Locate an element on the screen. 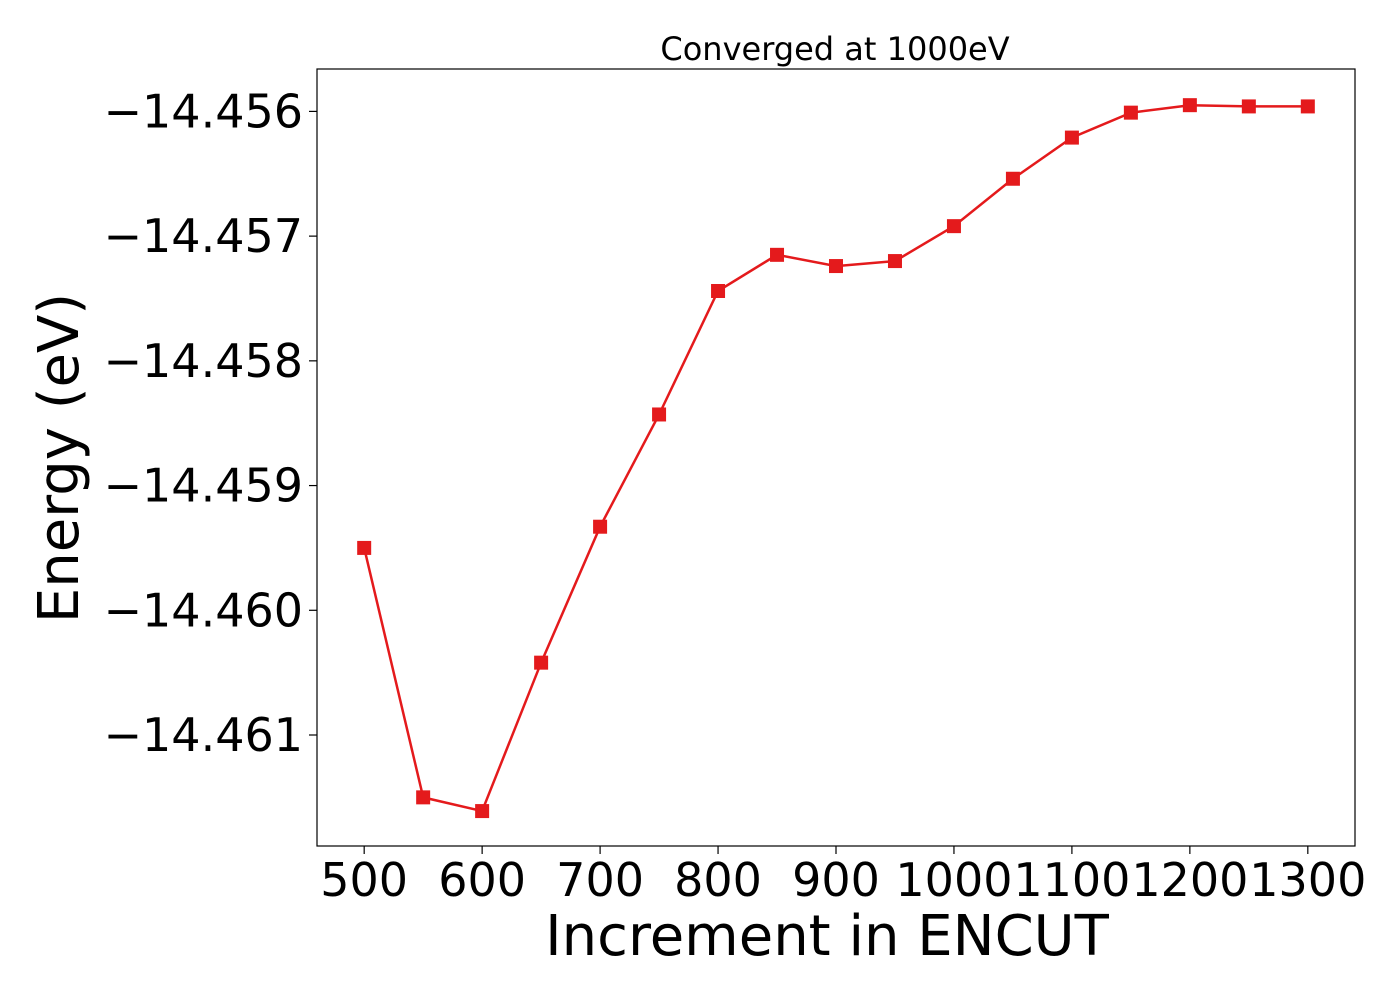  x-tick-label: 1100 is located at coordinates (1071, 880).